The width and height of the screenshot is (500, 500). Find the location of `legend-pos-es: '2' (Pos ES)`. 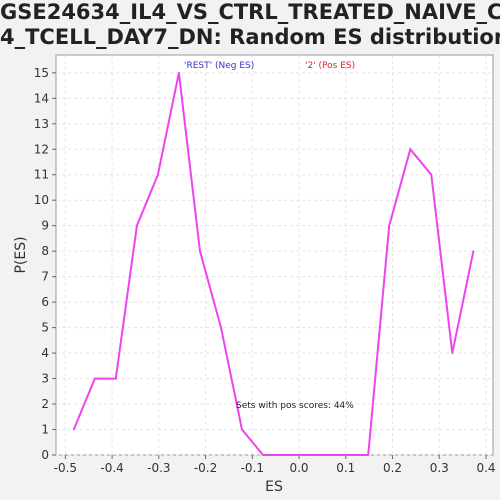

legend-pos-es: '2' (Pos ES) is located at coordinates (330, 66).